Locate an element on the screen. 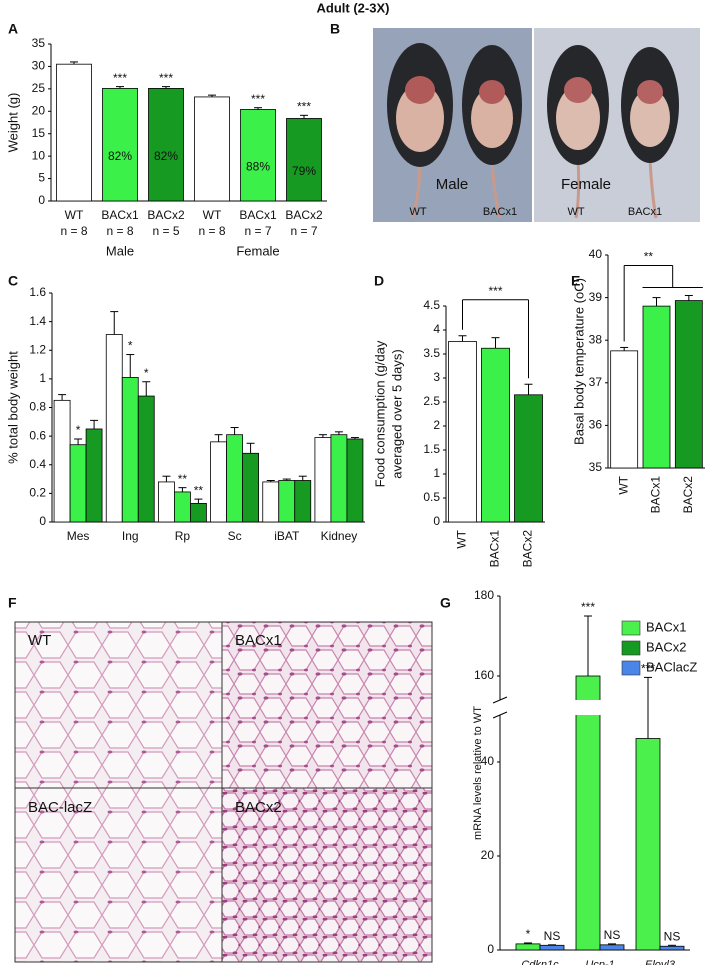 Image resolution: width=706 pixels, height=965 pixels. y-tick-label: 0.6 is located at coordinates (37, 435).